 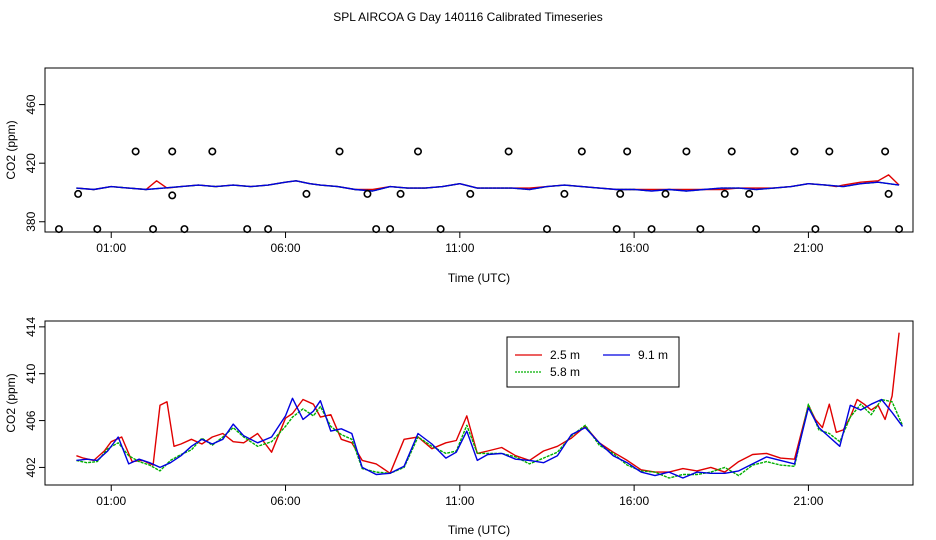 What do you see at coordinates (479, 278) in the screenshot?
I see `top-x-axis-title: Time (UTC)` at bounding box center [479, 278].